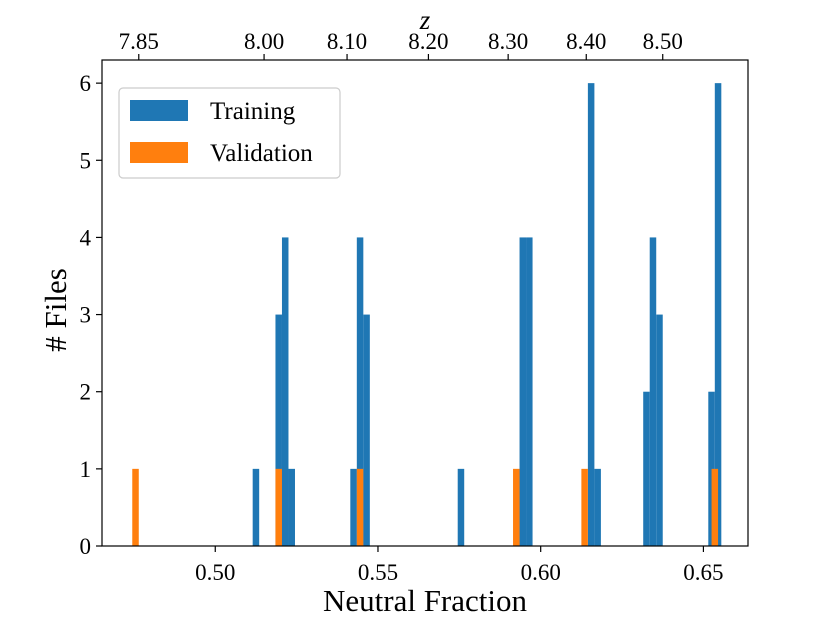  I want to click on top-tick-label: 8.00, so click(264, 41).